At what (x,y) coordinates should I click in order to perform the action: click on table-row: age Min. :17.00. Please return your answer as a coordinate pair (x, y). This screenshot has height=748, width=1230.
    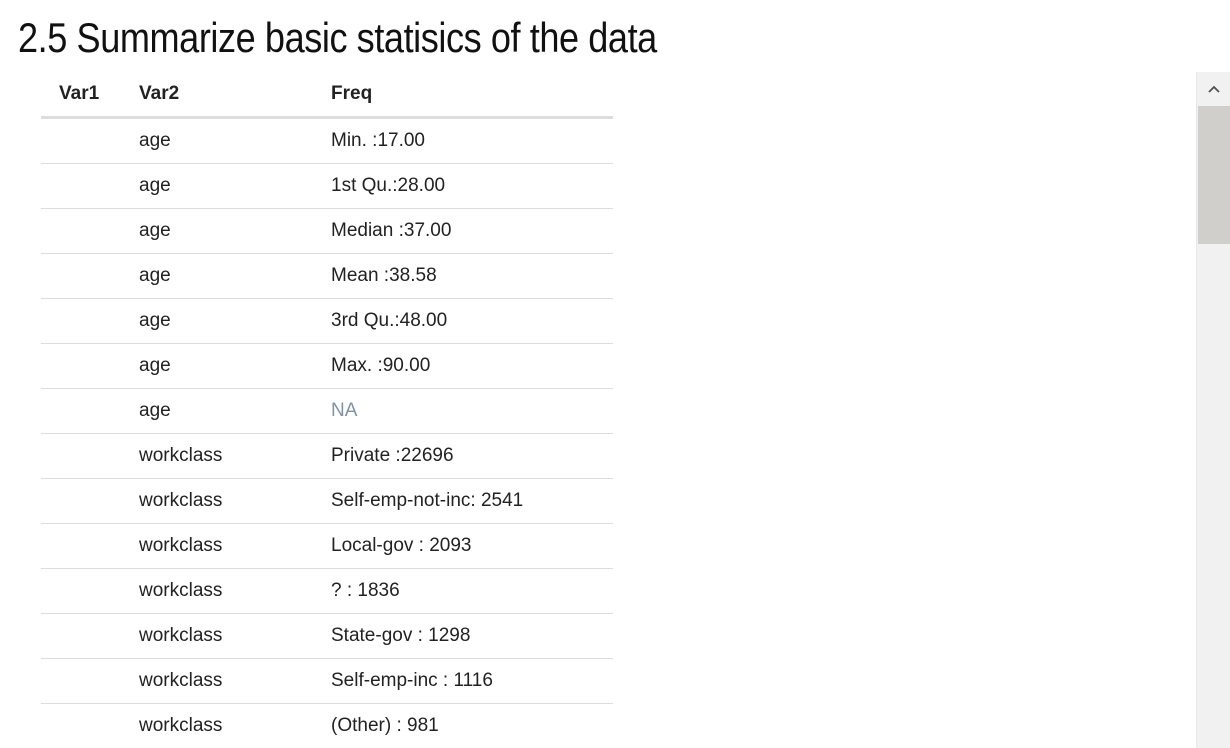
    Looking at the image, I should click on (327, 140).